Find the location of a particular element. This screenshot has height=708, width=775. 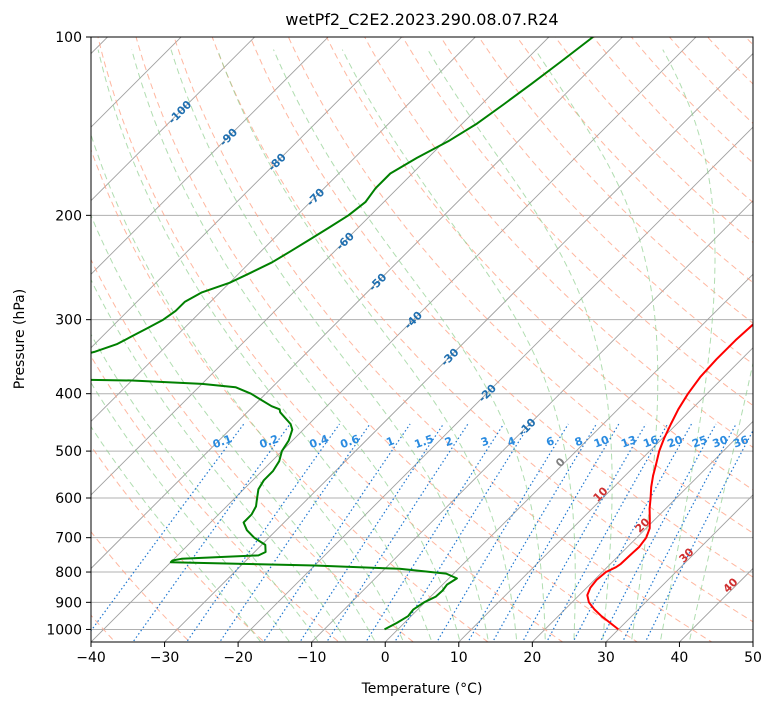

y-tick-label: 300 is located at coordinates (68, 321).